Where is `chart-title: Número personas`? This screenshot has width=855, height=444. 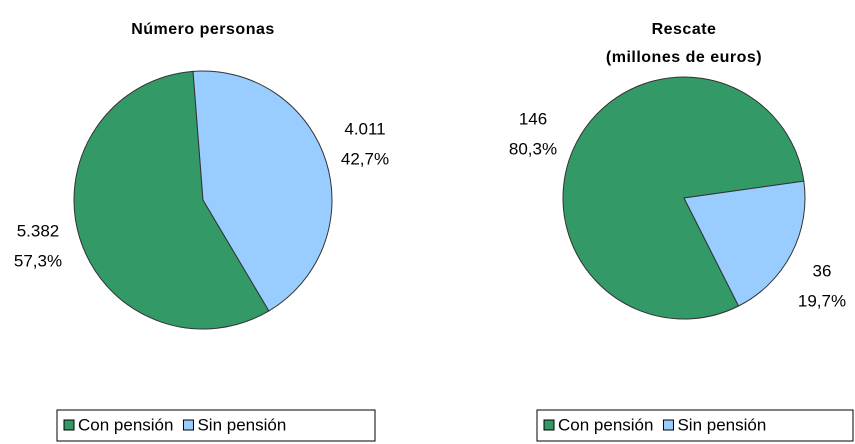
chart-title: Número personas is located at coordinates (203, 29).